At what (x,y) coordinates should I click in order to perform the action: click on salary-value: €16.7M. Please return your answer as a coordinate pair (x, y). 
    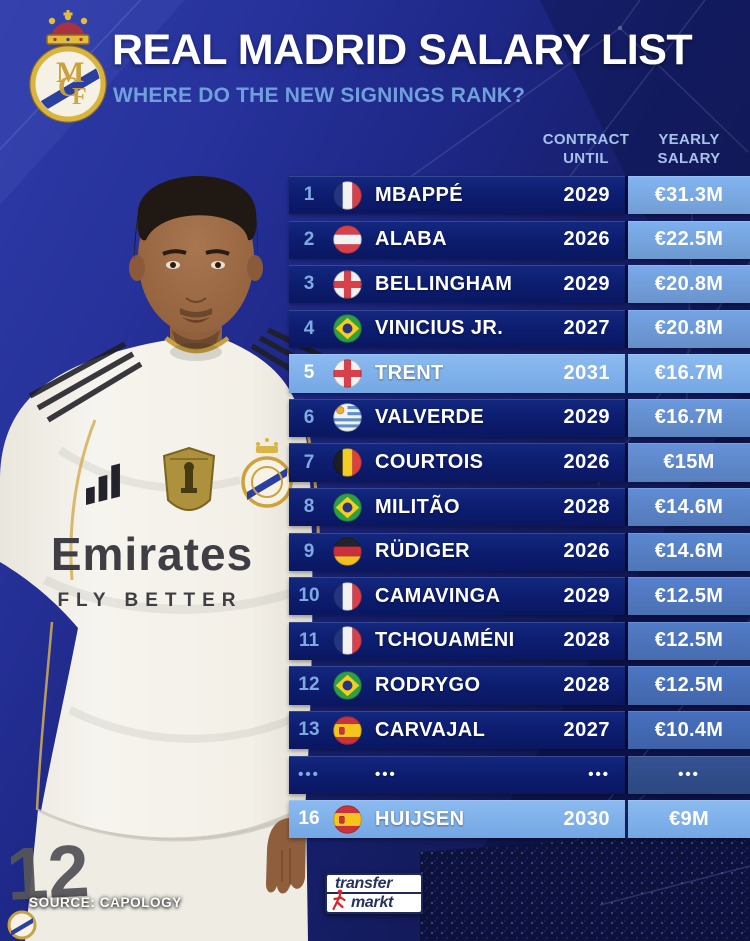
    Looking at the image, I should click on (689, 418).